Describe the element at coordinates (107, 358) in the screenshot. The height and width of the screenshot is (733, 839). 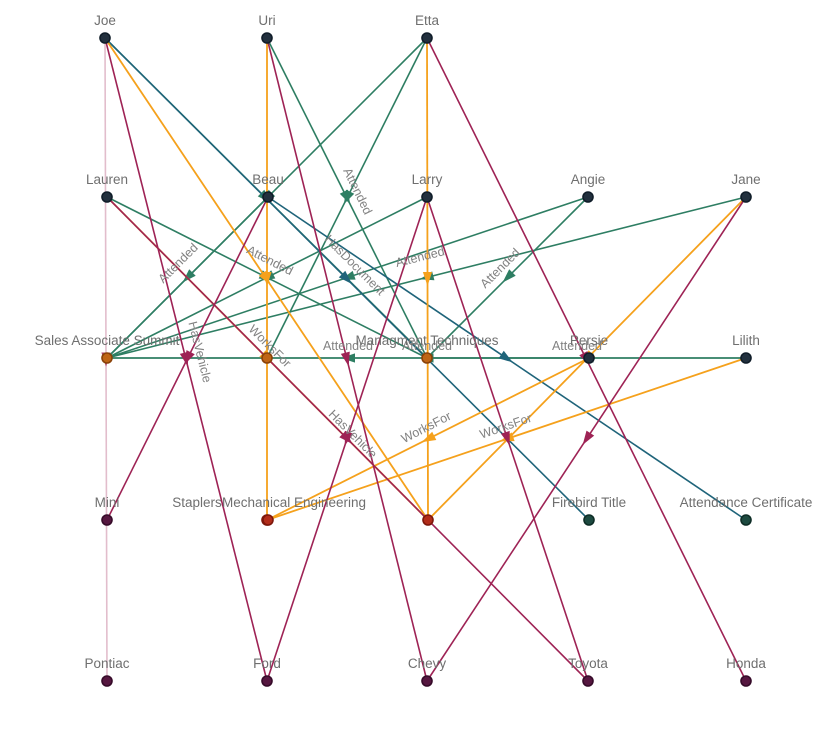
I see `node-summit` at that location.